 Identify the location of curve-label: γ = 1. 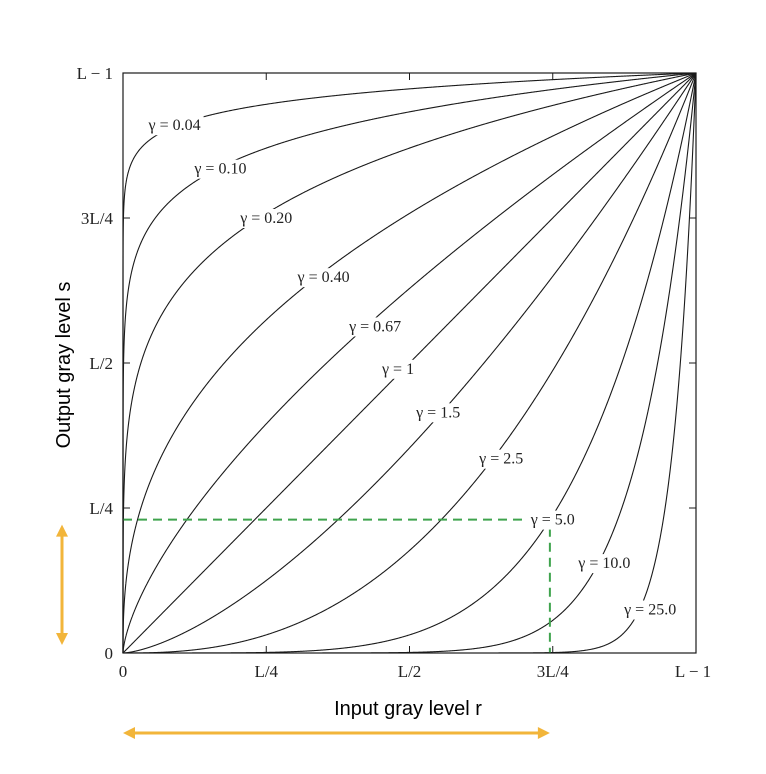
(397, 369).